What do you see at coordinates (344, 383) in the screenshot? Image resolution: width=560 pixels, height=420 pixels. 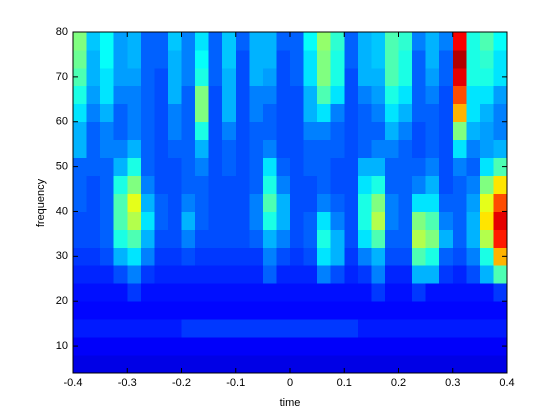 I see `x-tick-label: 0.1` at bounding box center [344, 383].